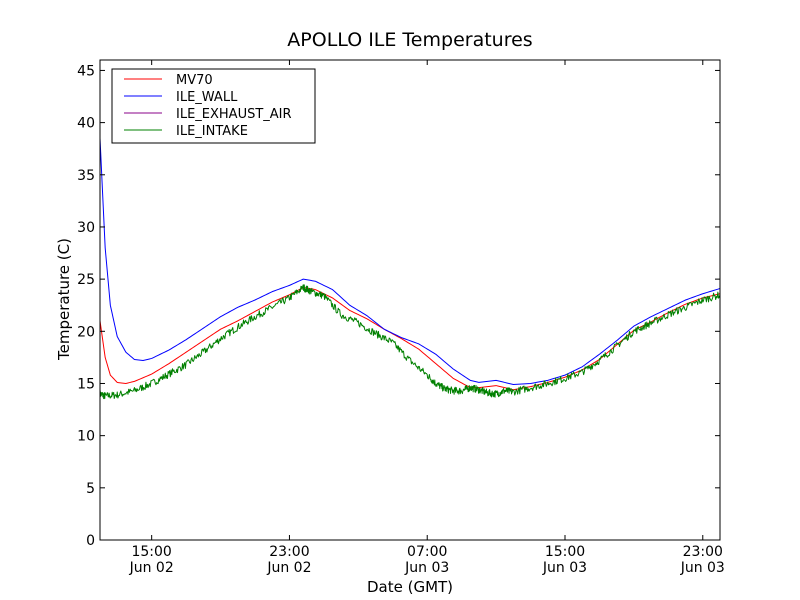 The image size is (800, 600). Describe the element at coordinates (427, 552) in the screenshot. I see `x-tick-label-time: 07:00` at that location.